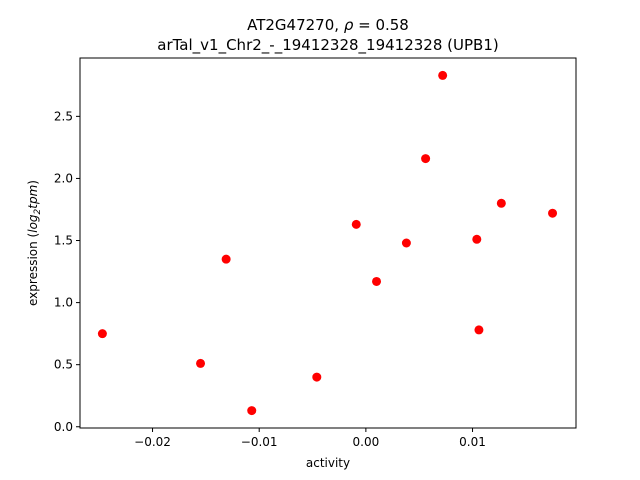  What do you see at coordinates (328, 25) in the screenshot?
I see `chart-title-line1: AT2G47270, ρ = 0.58` at bounding box center [328, 25].